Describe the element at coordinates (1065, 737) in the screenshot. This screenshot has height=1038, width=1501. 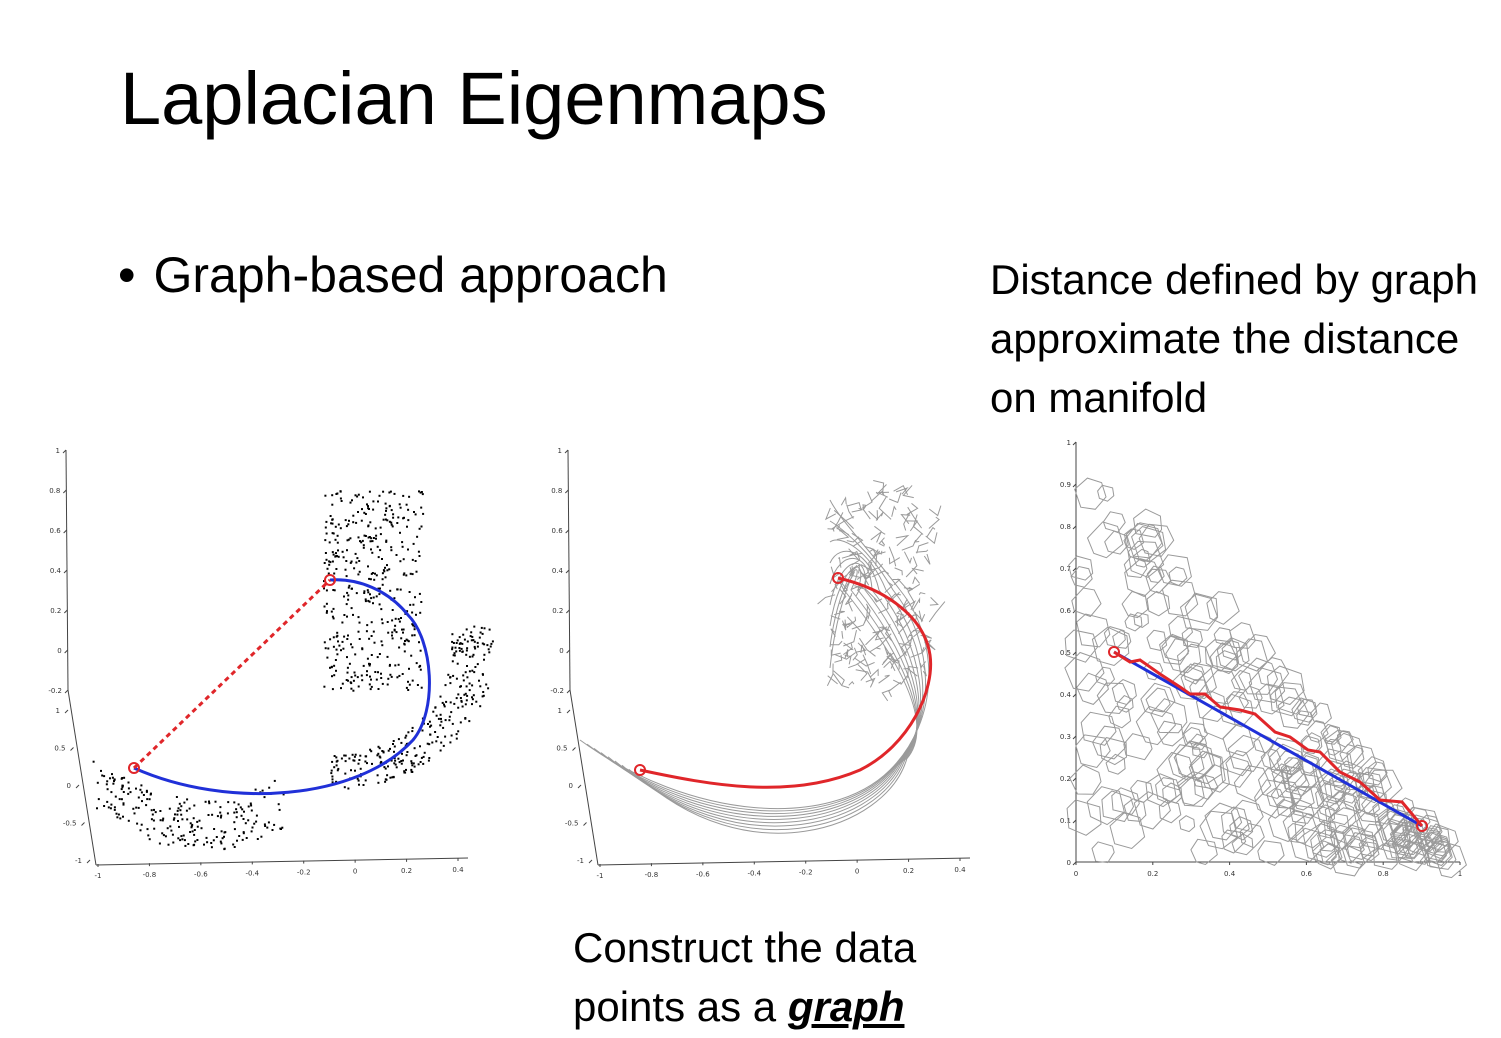
I see `y-tick-label: 0.3` at that location.